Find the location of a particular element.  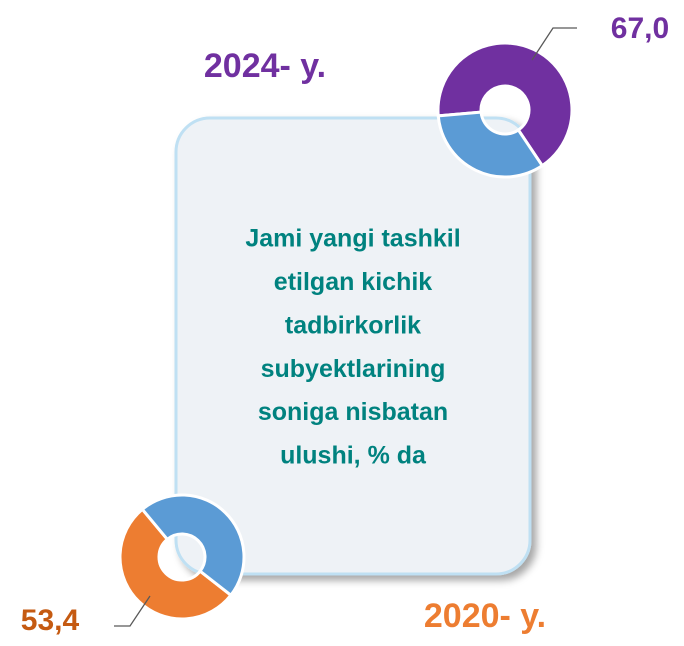

center-text: ulushi, % da is located at coordinates (353, 456).